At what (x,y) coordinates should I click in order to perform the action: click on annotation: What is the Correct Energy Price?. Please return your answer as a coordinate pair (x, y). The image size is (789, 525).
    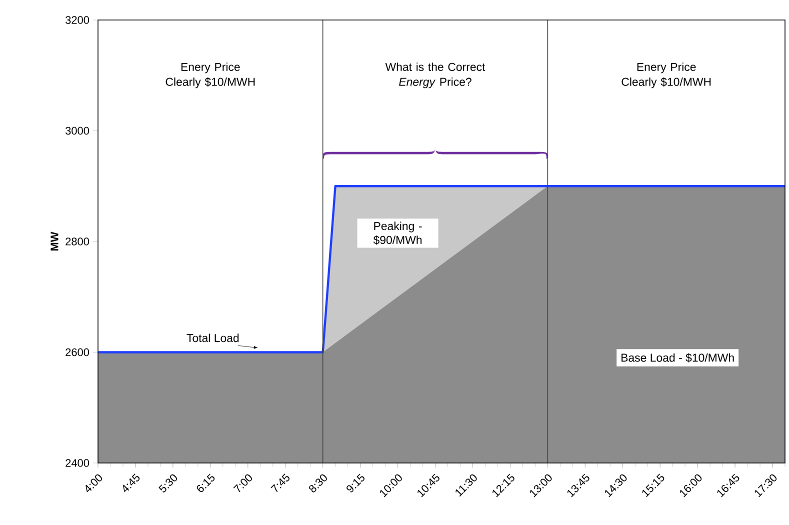
    Looking at the image, I should click on (435, 75).